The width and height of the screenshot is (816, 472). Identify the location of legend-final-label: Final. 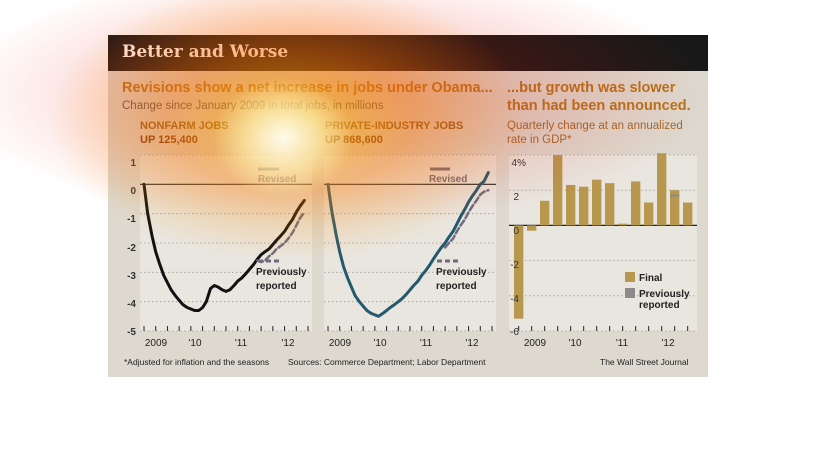
(651, 278).